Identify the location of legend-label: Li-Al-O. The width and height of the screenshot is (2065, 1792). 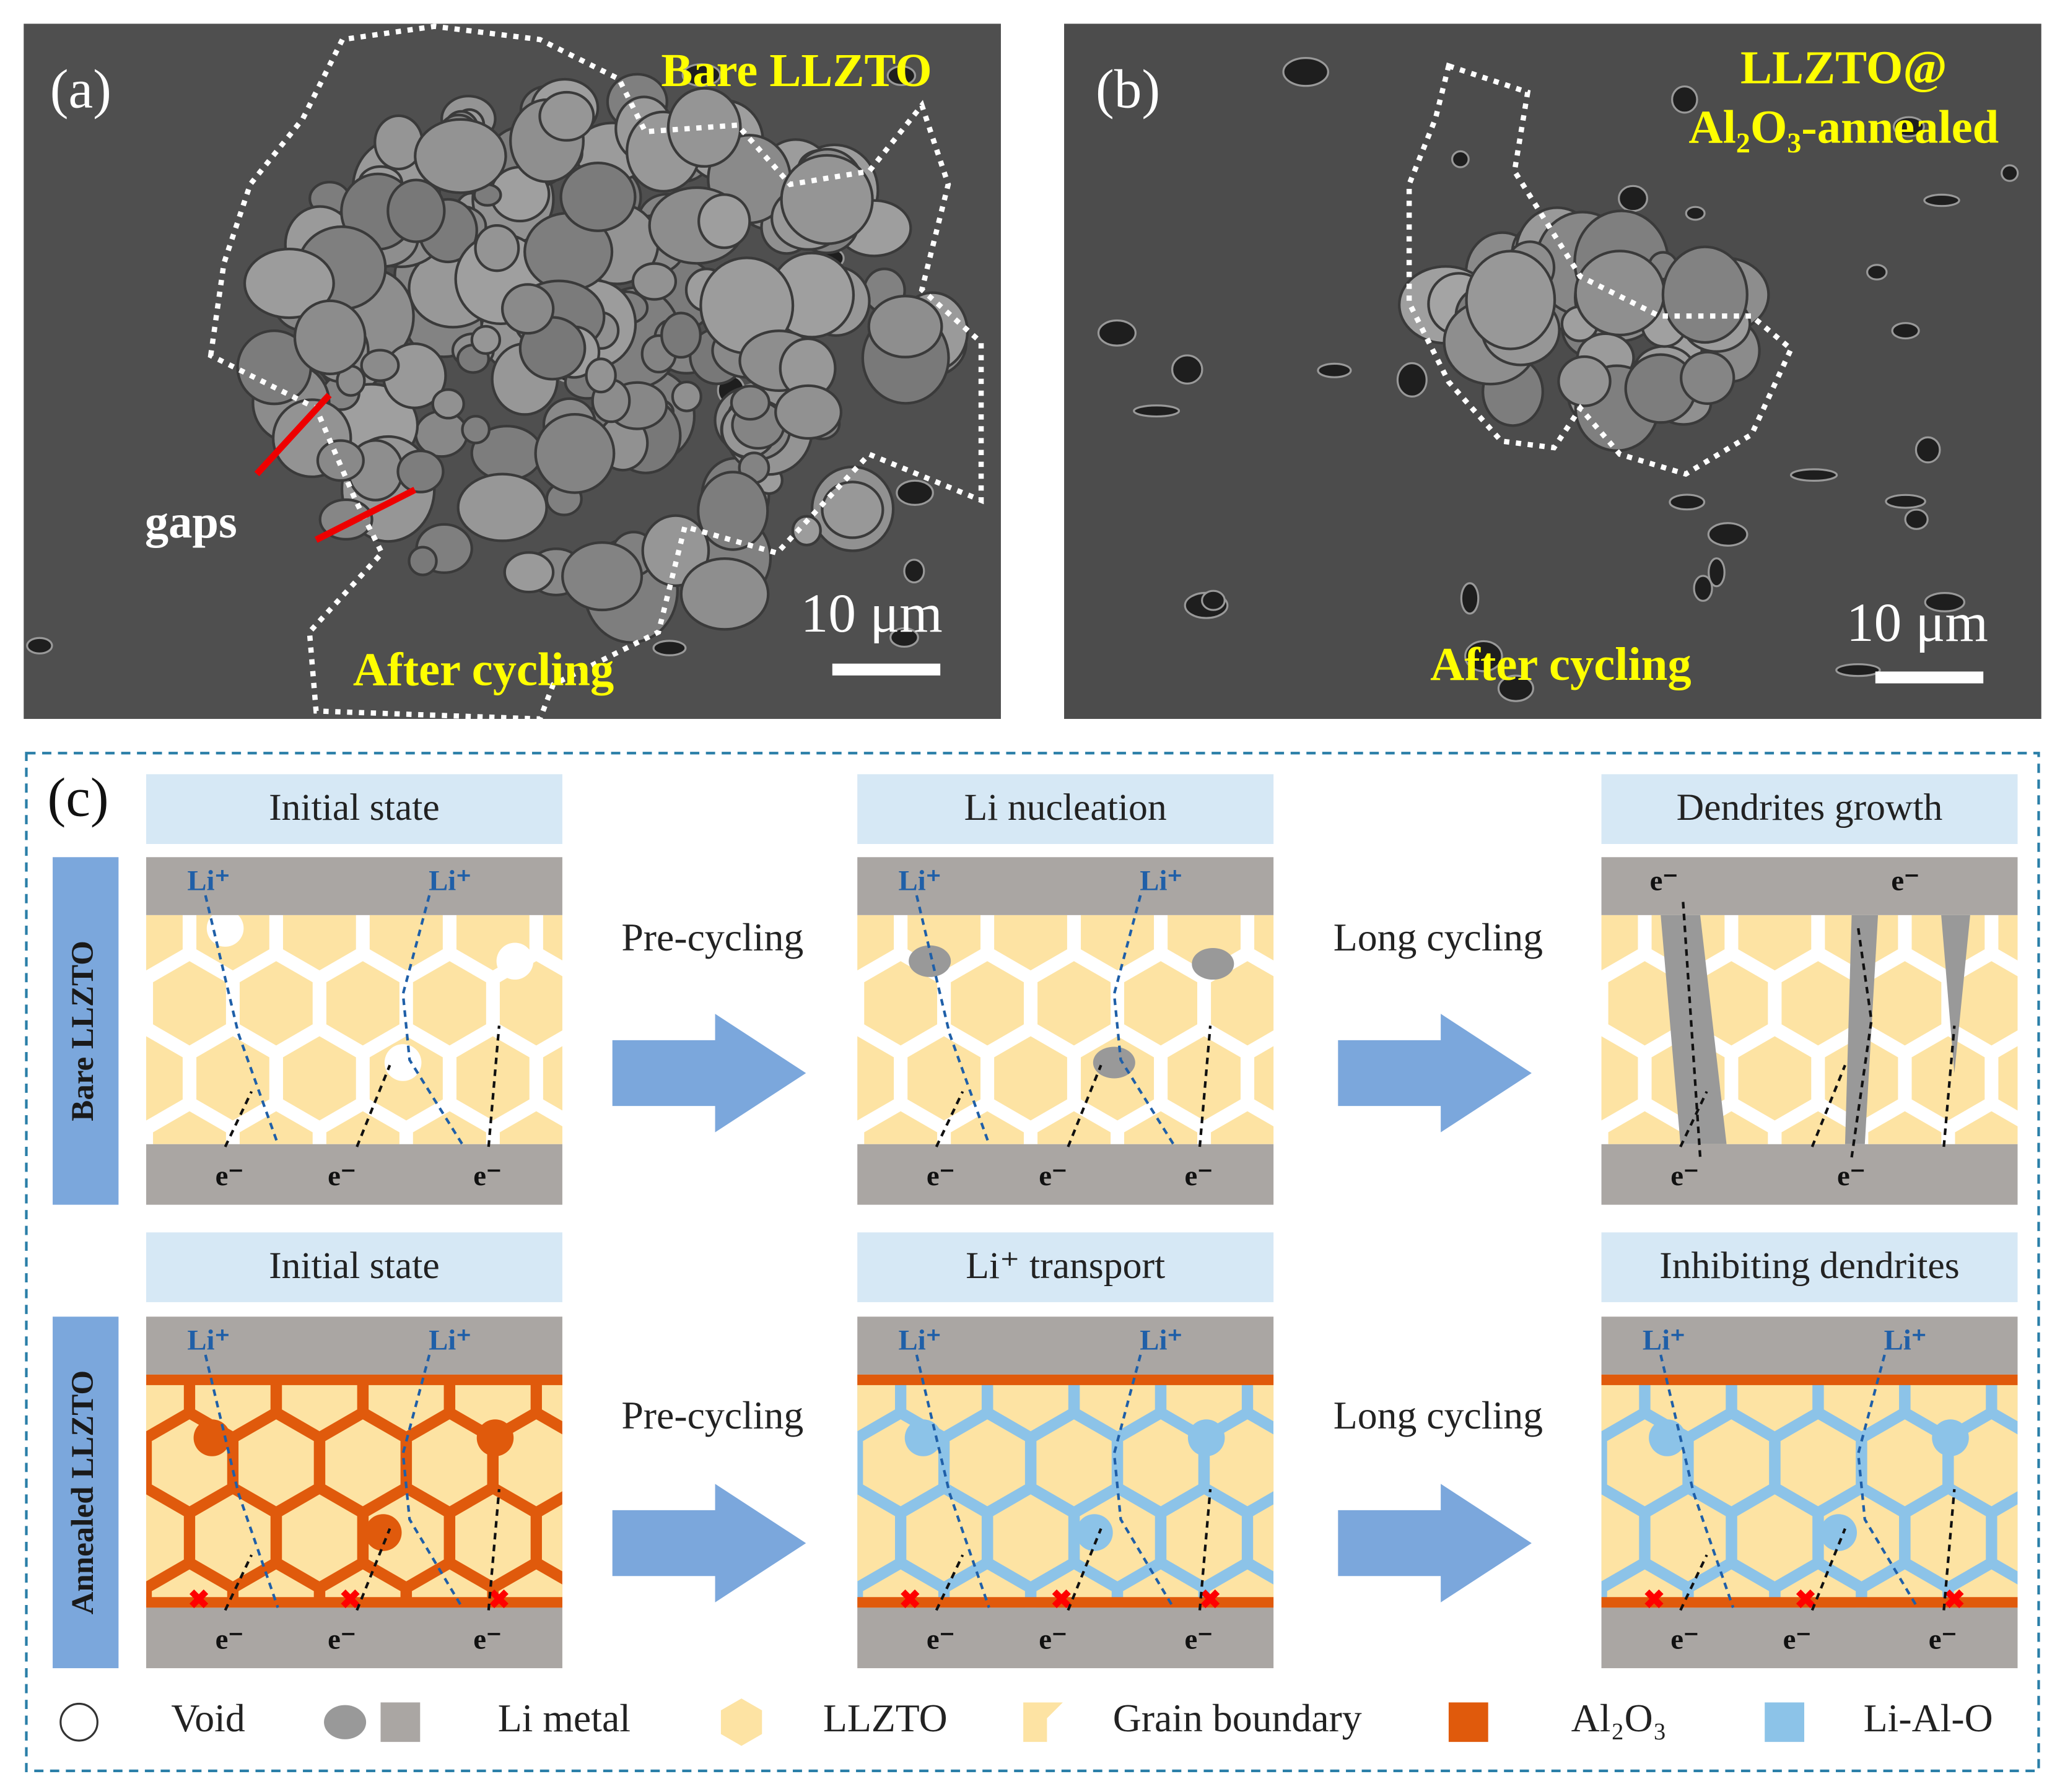
(1928, 1718).